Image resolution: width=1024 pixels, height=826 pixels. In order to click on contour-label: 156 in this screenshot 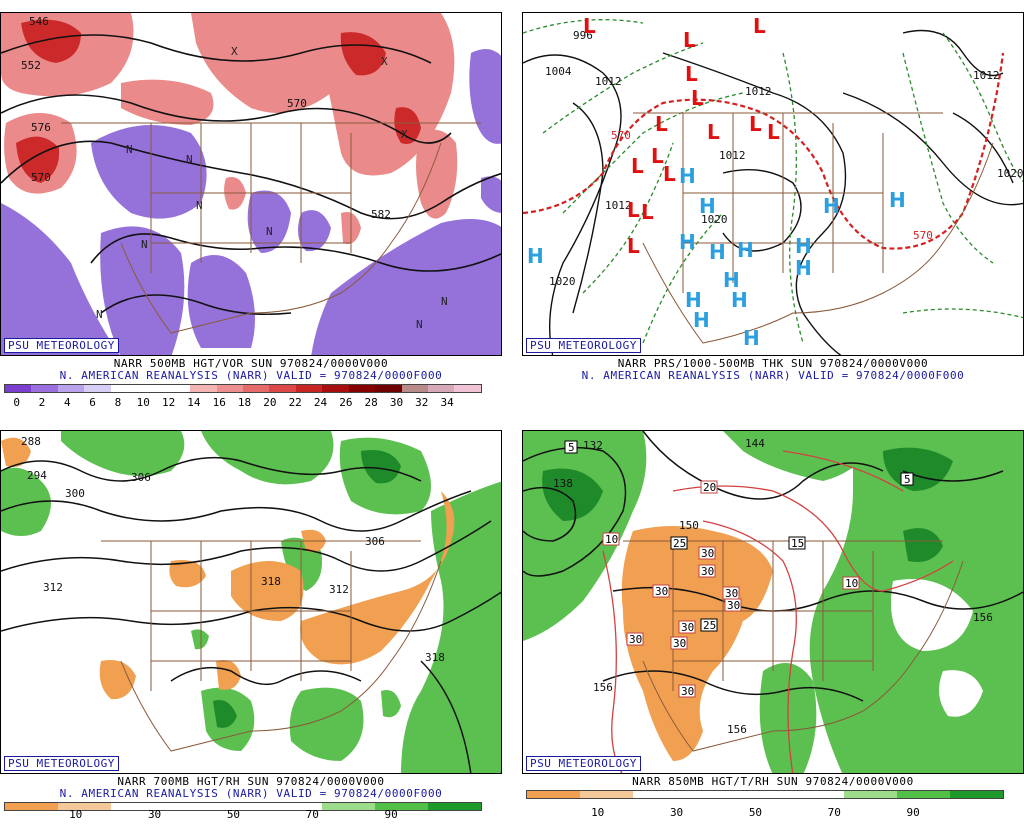, I will do `click(603, 687)`.